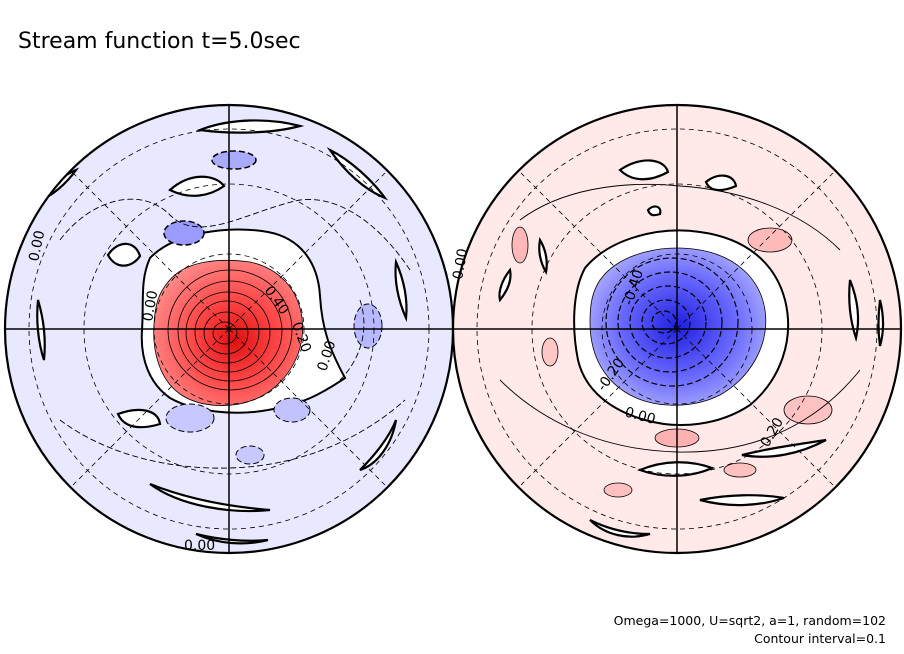 This screenshot has width=904, height=654. I want to click on left-high-contours, so click(230, 330).